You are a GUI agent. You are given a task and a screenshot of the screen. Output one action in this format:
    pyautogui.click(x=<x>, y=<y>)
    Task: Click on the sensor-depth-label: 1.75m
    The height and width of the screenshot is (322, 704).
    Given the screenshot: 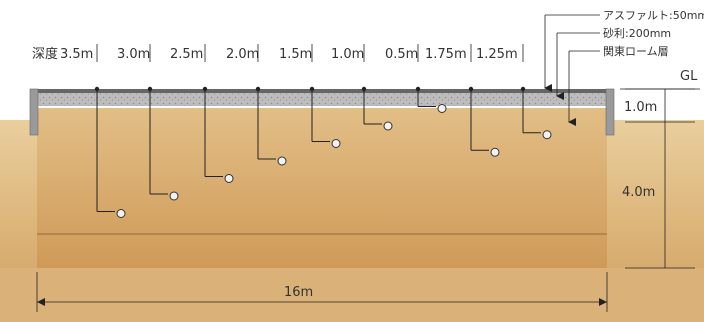 What is the action you would take?
    pyautogui.click(x=446, y=54)
    